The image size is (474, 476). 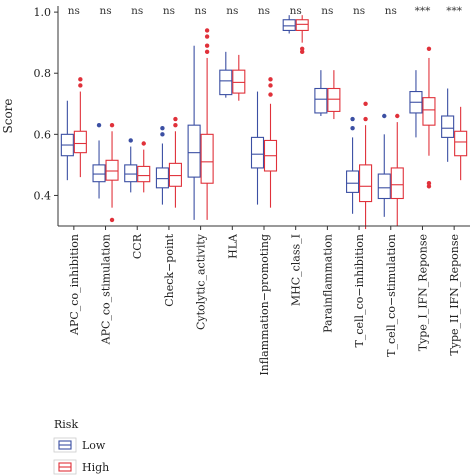 I want to click on legend-label-low: Low, so click(x=94, y=445).